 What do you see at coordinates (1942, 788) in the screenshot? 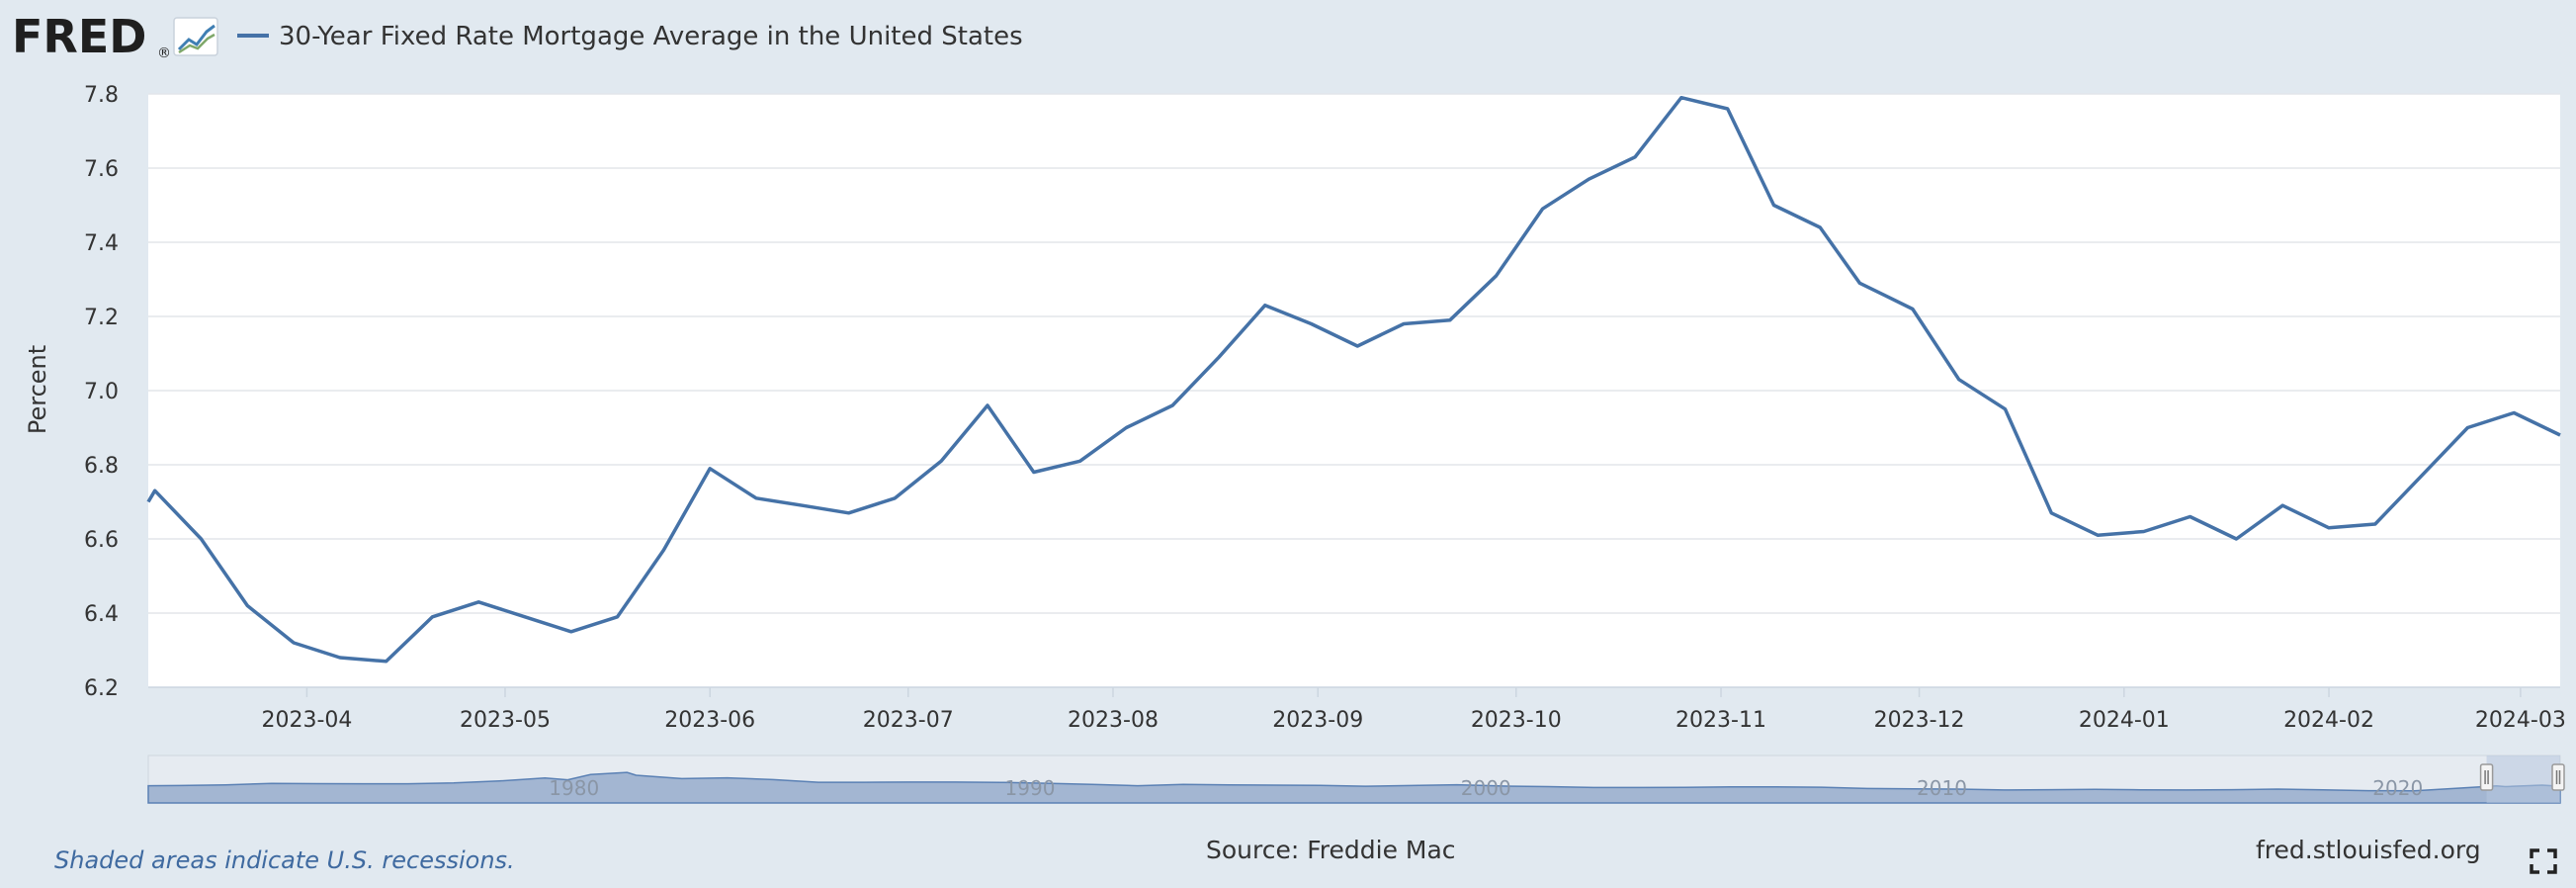
I see `navigator-decade-label: 2010` at bounding box center [1942, 788].